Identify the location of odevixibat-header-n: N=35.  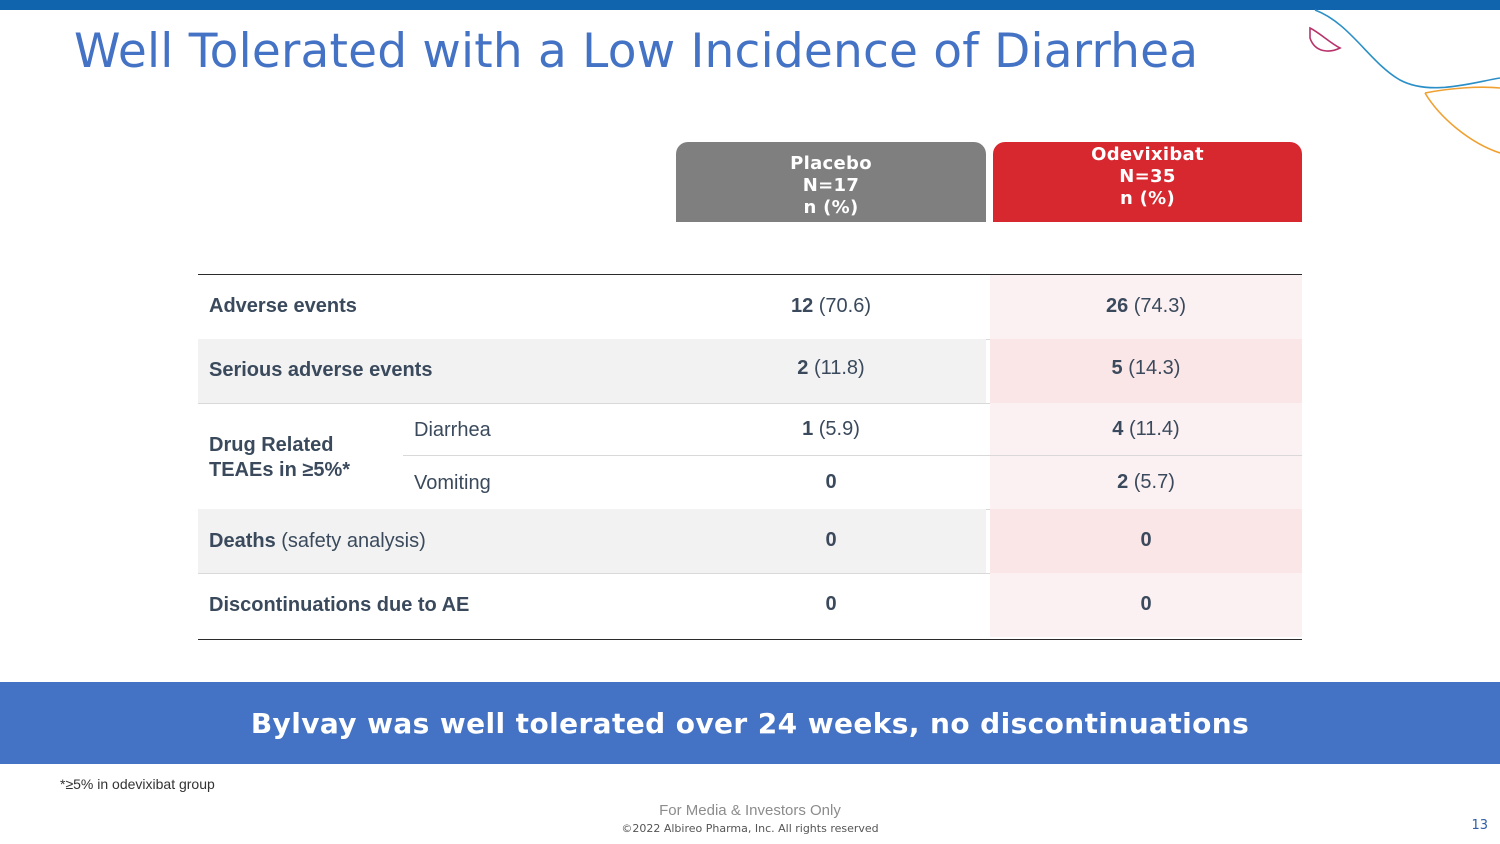
(1147, 176).